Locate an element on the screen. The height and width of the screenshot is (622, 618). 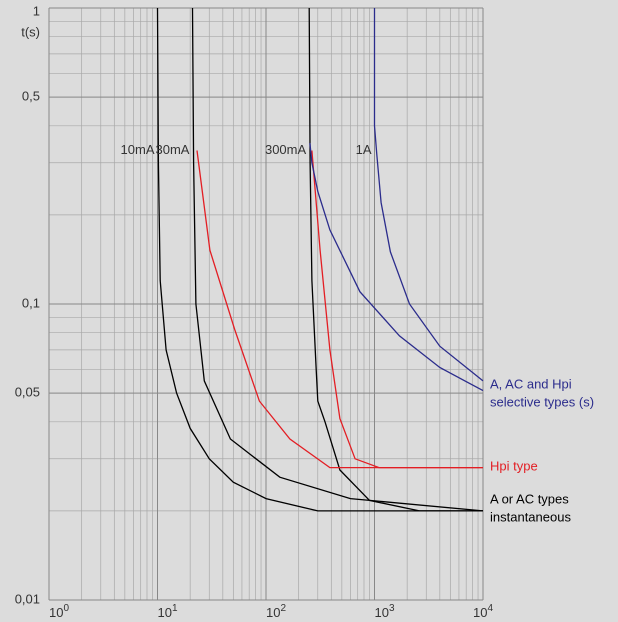
x-tick-label: 10² is located at coordinates (276, 612).